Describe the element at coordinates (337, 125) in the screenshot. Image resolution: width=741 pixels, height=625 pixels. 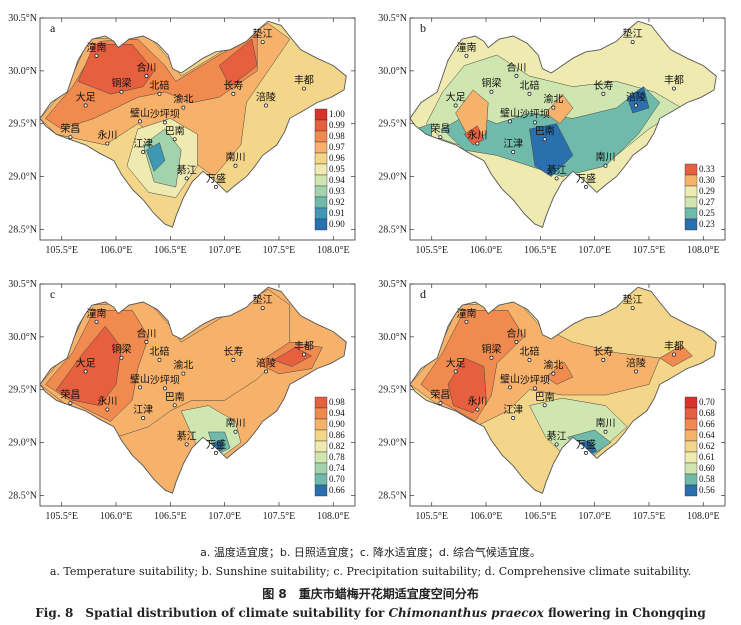
I see `legend-label: 0.99` at that location.